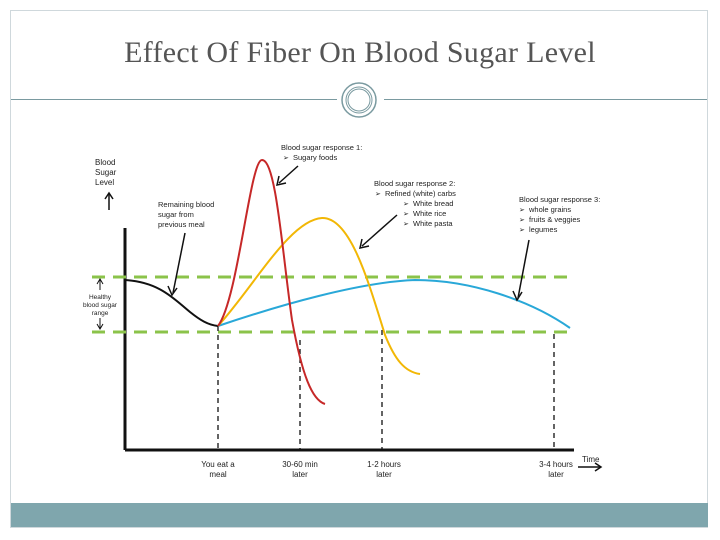 The height and width of the screenshot is (540, 720). What do you see at coordinates (176, 264) in the screenshot?
I see `annotation-remaining-arrow-icon` at bounding box center [176, 264].